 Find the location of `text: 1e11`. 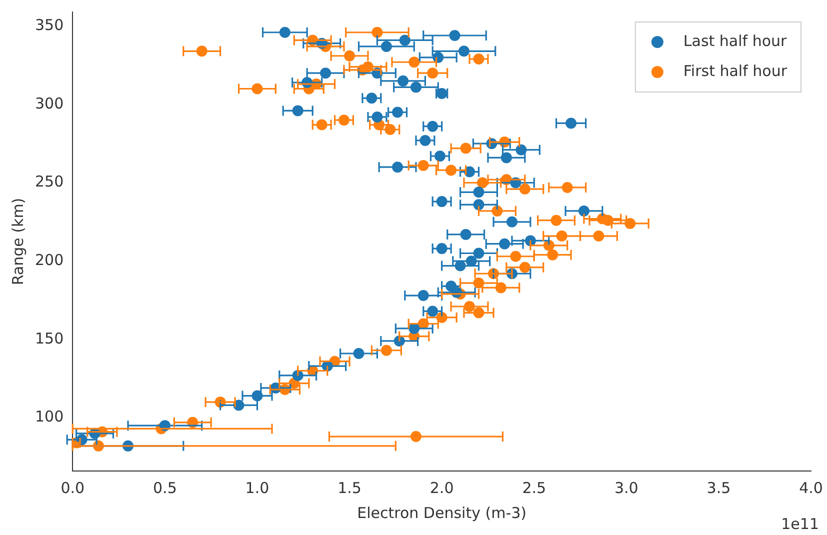

text: 1e11 is located at coordinates (800, 524).